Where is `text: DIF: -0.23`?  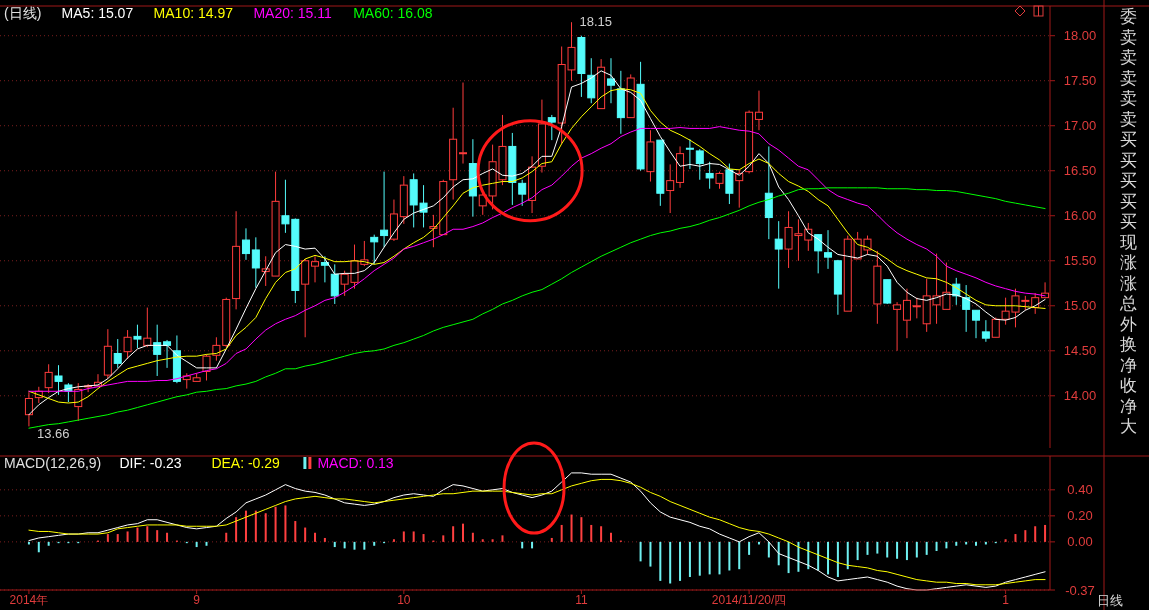
text: DIF: -0.23 is located at coordinates (150, 463).